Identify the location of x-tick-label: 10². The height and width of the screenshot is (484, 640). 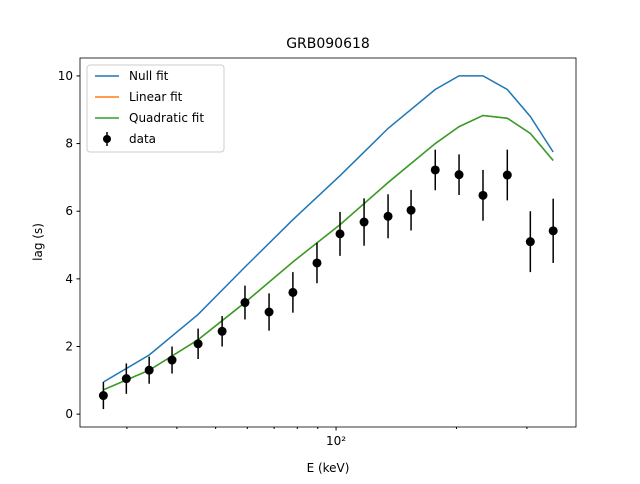
(336, 441).